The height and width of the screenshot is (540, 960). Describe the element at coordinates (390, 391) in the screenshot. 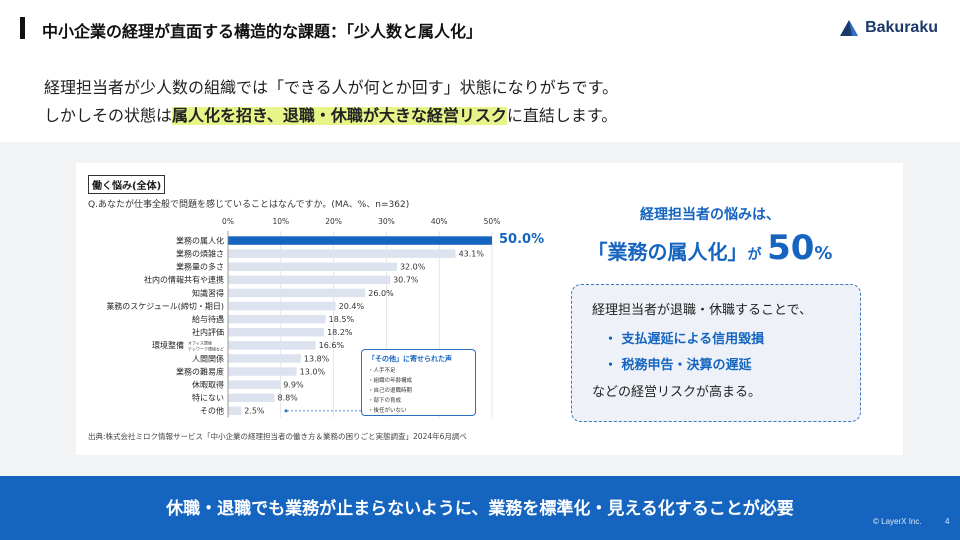

I see `other-voice-item: ・自己の退職時期` at that location.